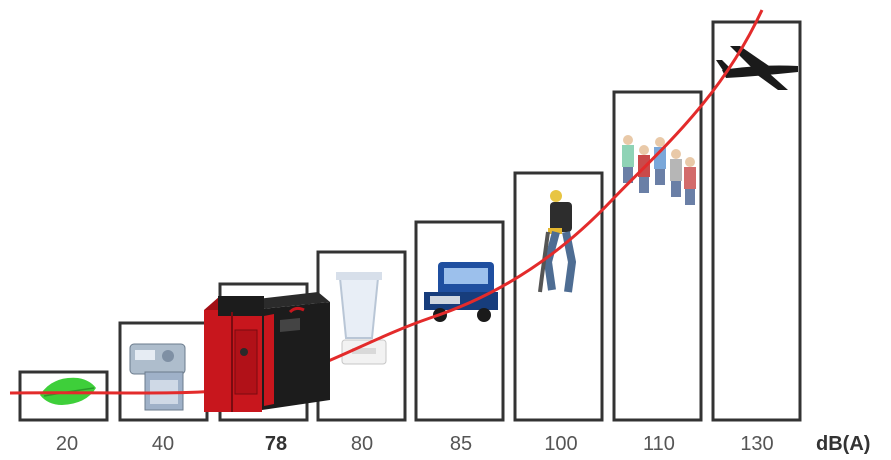 The height and width of the screenshot is (460, 891). Describe the element at coordinates (659, 444) in the screenshot. I see `tick-label-110: 110` at that location.